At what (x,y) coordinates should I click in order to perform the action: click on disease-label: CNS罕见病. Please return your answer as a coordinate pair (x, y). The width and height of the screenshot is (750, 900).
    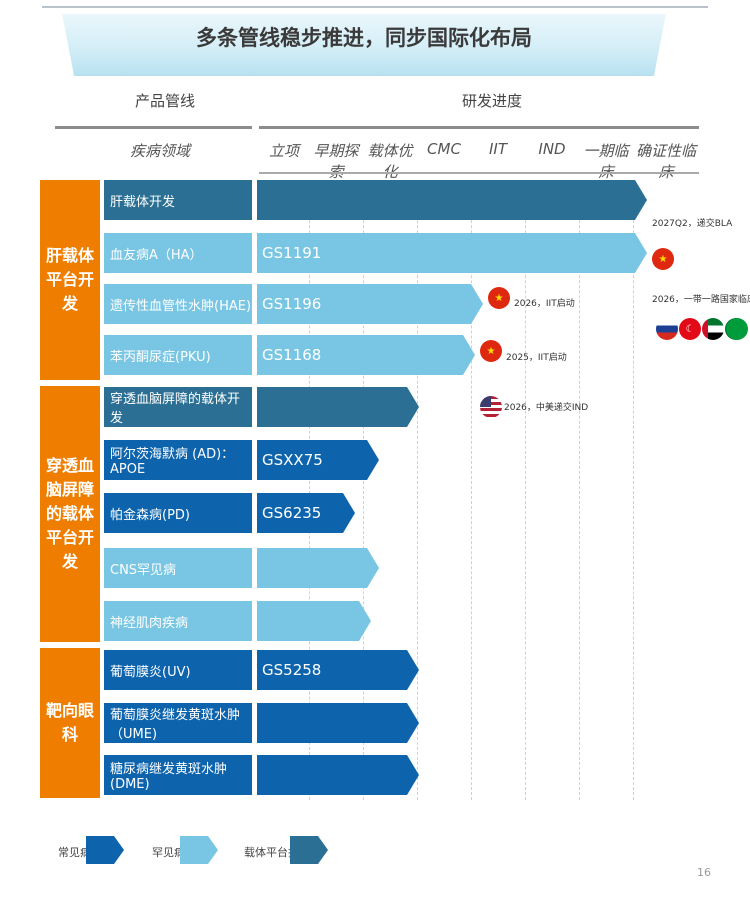
    Looking at the image, I should click on (178, 568).